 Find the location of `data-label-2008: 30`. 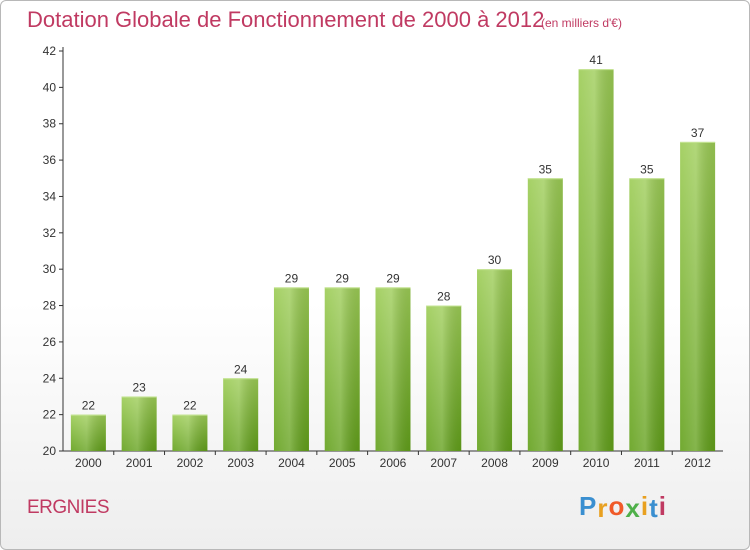

data-label-2008: 30 is located at coordinates (495, 260).